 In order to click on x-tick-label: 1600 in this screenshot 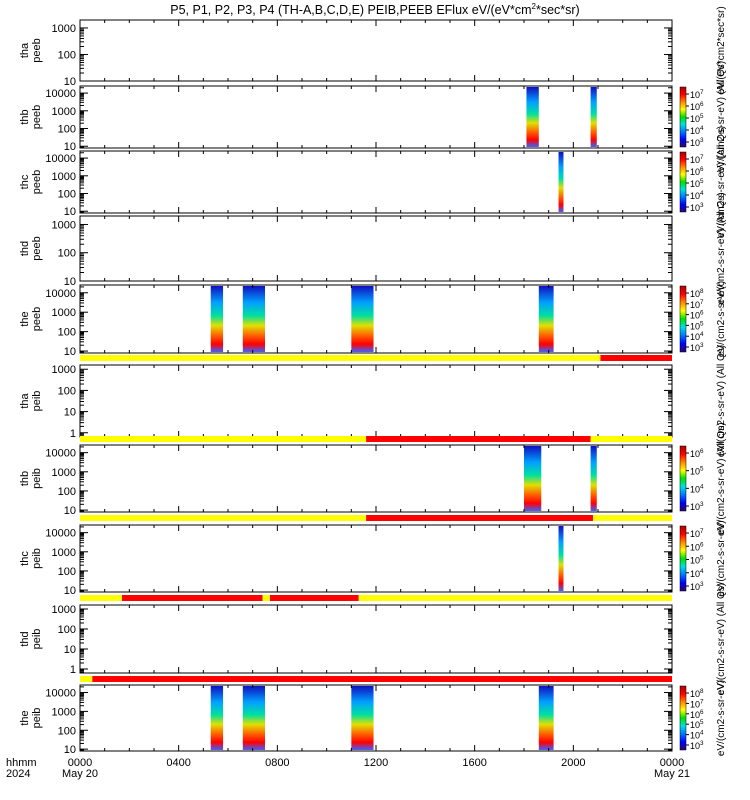, I will do `click(474, 763)`.